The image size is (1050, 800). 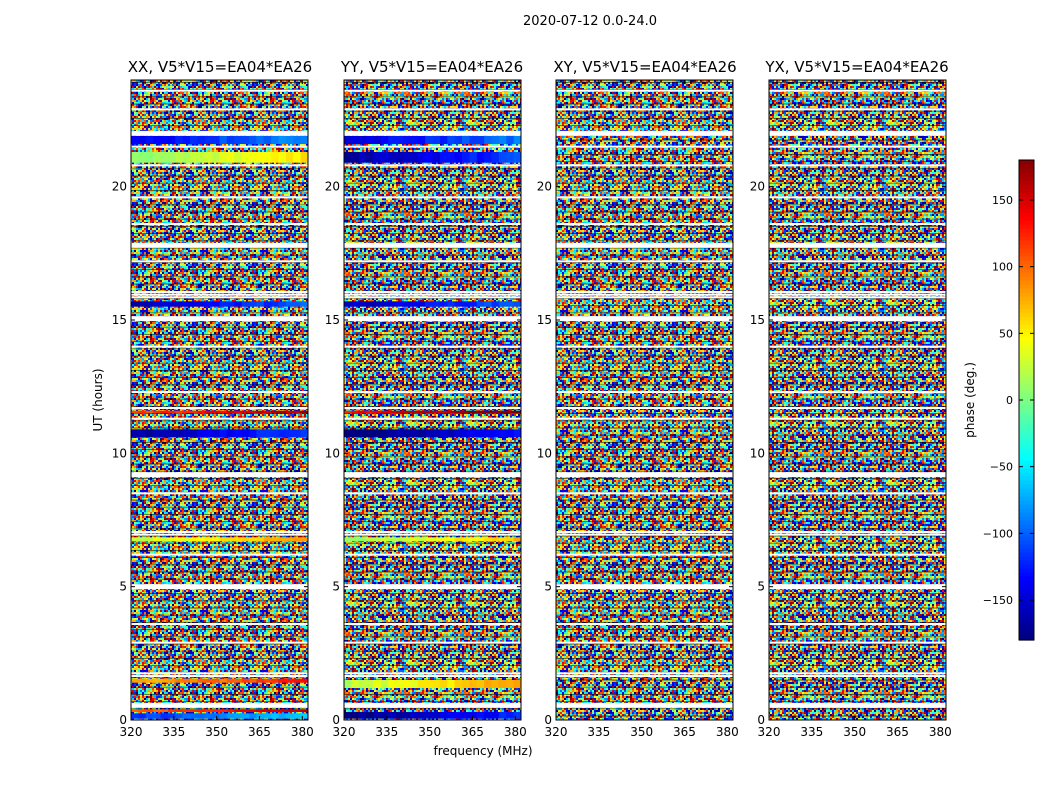 I want to click on y-tick-label: 5, so click(x=548, y=587).